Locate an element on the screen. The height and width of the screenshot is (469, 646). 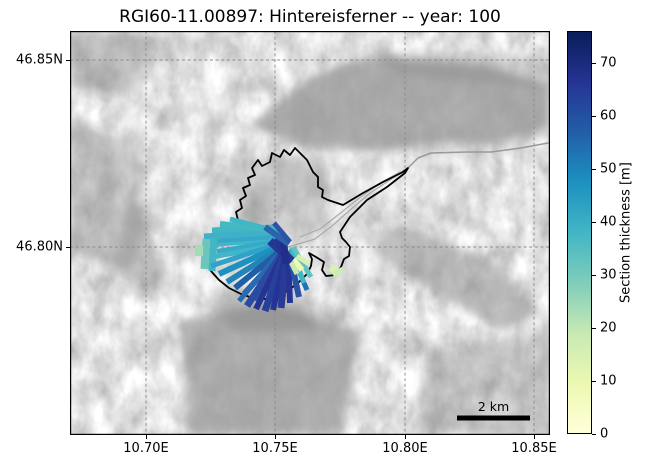
scale-bar-label: 2 km is located at coordinates (493, 406).